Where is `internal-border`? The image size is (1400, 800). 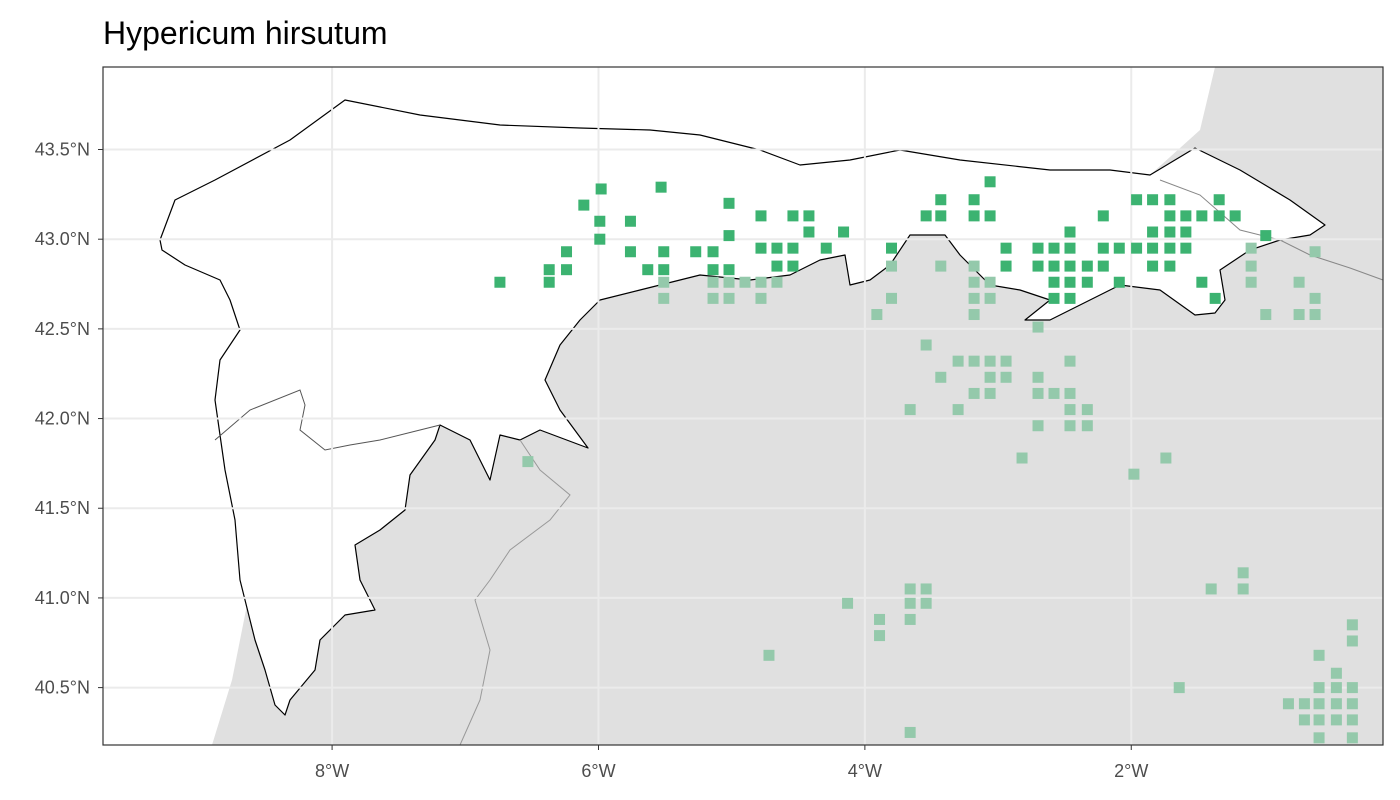
internal-border is located at coordinates (515, 592).